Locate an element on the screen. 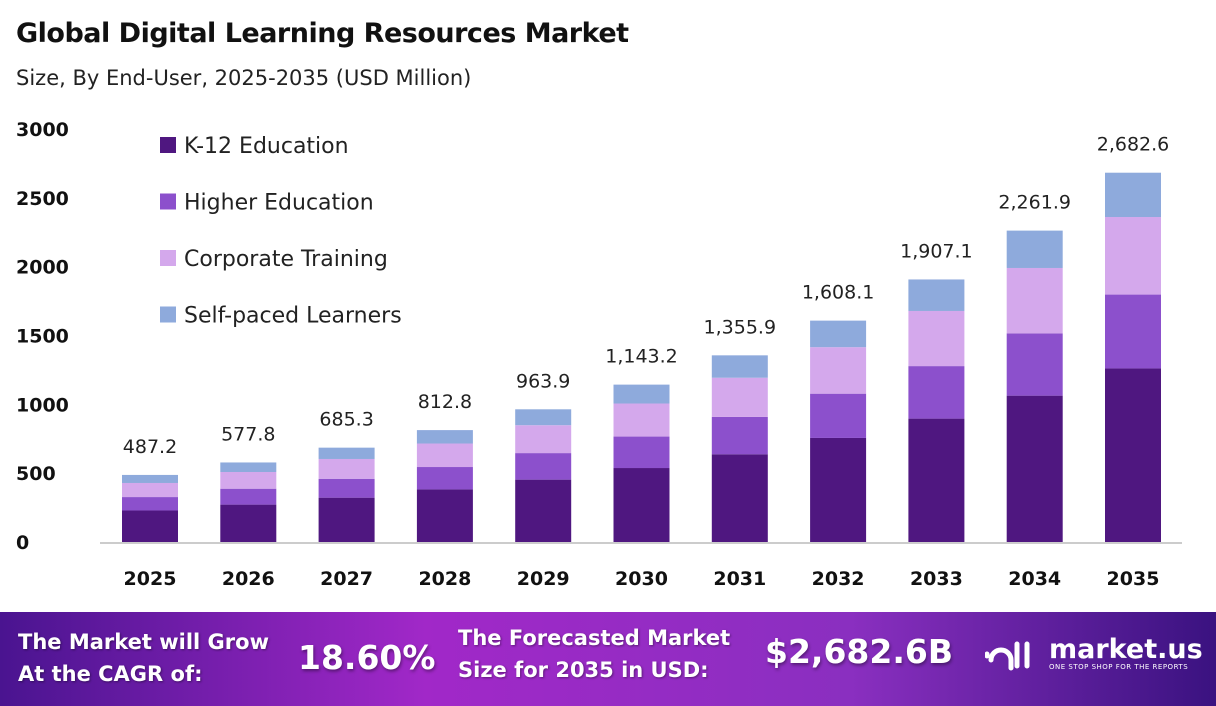 Image resolution: width=1216 pixels, height=706 pixels. forecast-label-line: Size for 2035 in USD: is located at coordinates (583, 670).